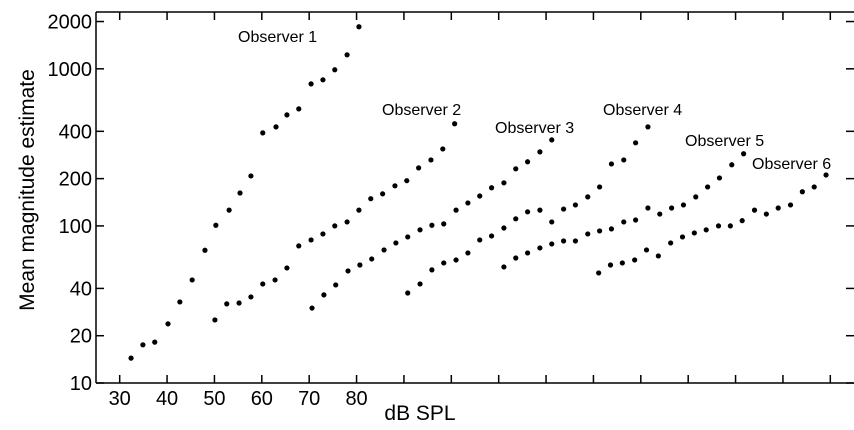 The image size is (854, 430). I want to click on y-tick-label: 200, so click(75, 180).